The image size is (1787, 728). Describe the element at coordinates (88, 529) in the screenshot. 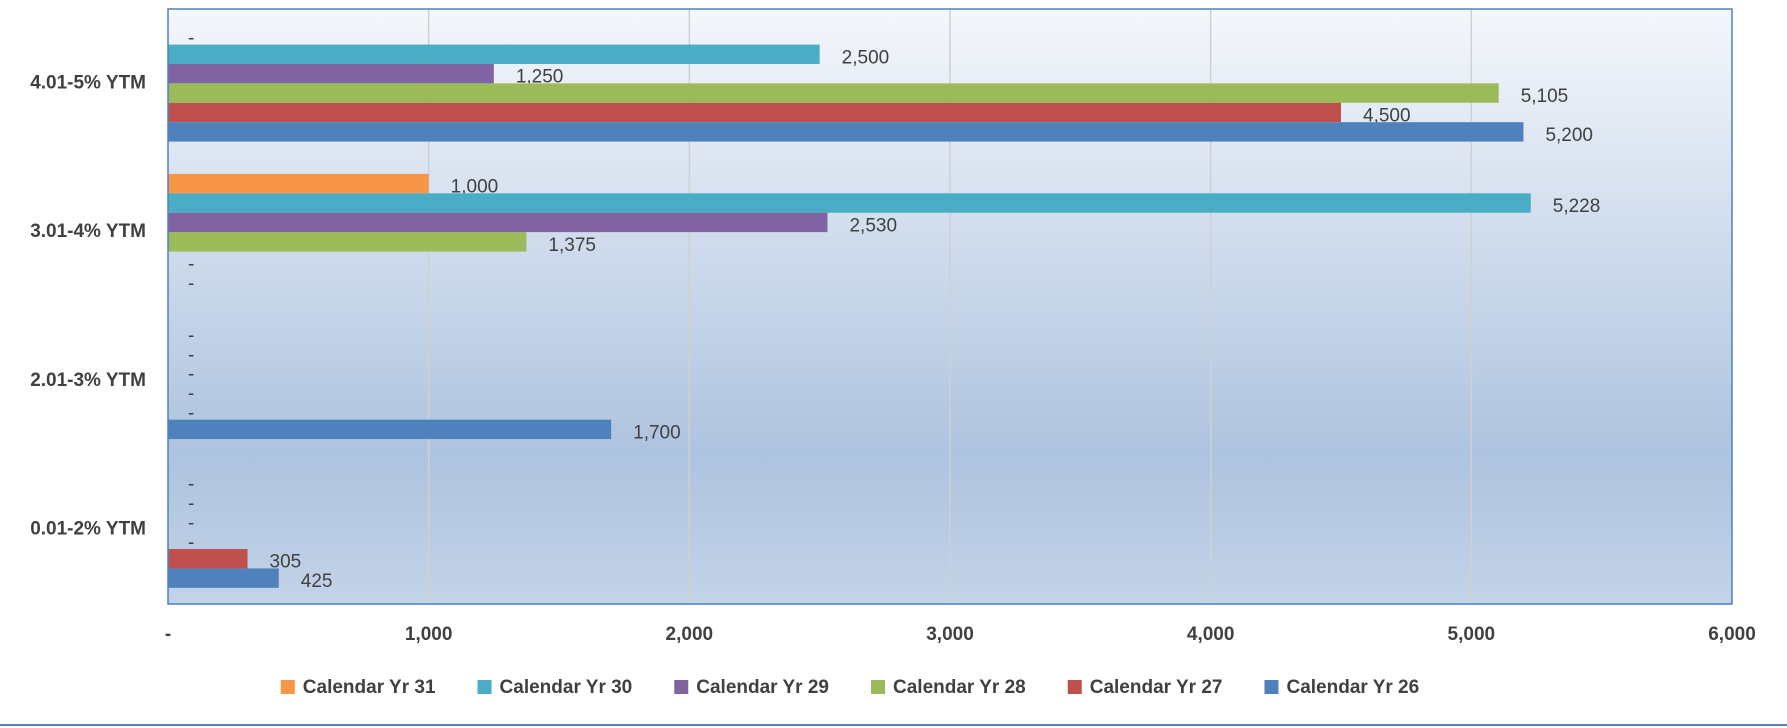

I see `y-tick-label: 0.01-2% YTM` at that location.